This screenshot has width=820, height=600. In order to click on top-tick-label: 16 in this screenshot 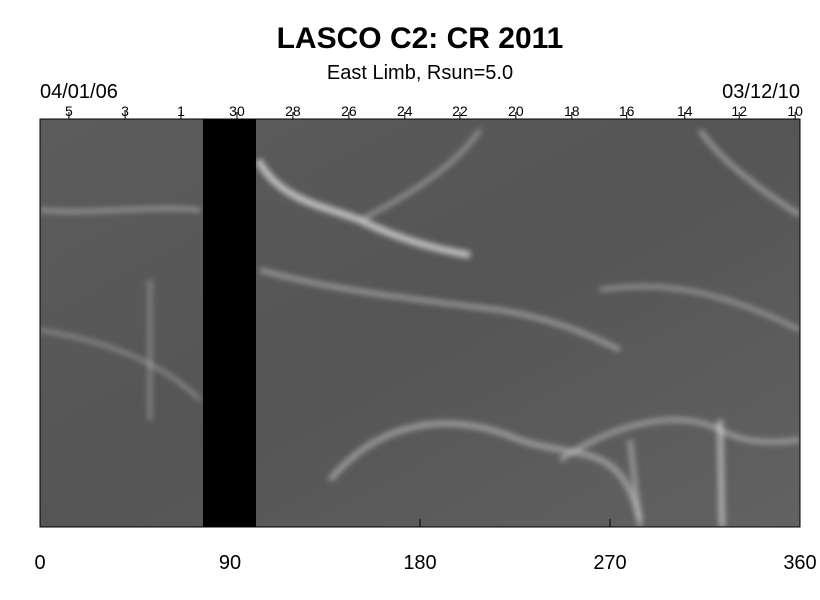, I will do `click(627, 111)`.